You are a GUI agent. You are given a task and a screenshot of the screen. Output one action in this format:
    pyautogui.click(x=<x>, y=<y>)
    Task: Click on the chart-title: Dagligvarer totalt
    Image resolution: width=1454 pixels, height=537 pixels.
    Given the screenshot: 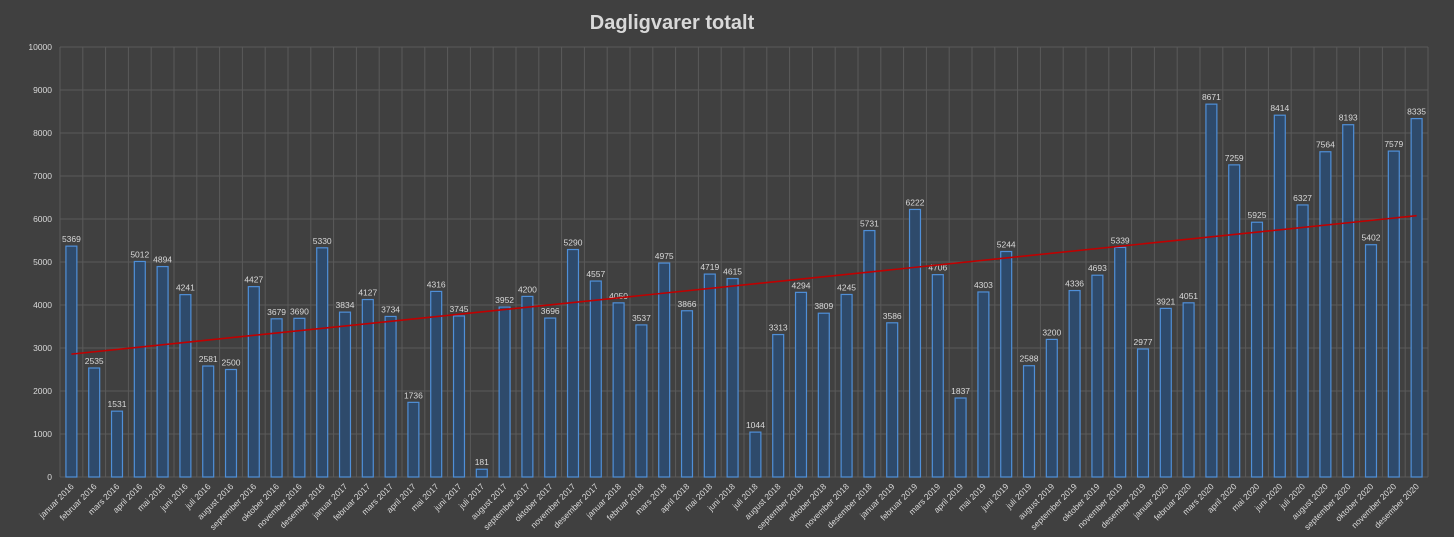 What is the action you would take?
    pyautogui.click(x=672, y=23)
    